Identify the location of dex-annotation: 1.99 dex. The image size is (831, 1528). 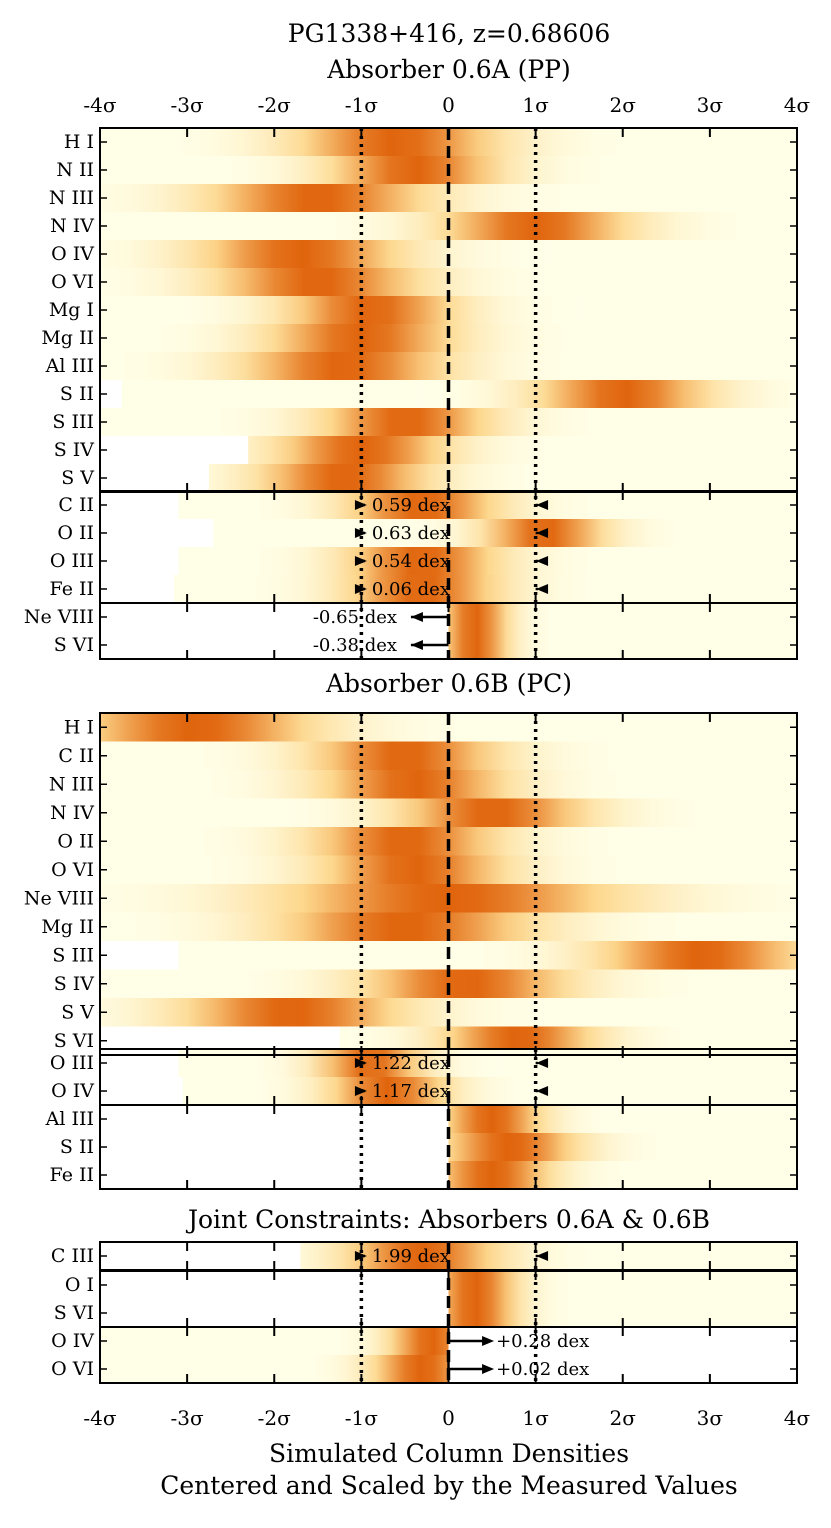
(411, 1256).